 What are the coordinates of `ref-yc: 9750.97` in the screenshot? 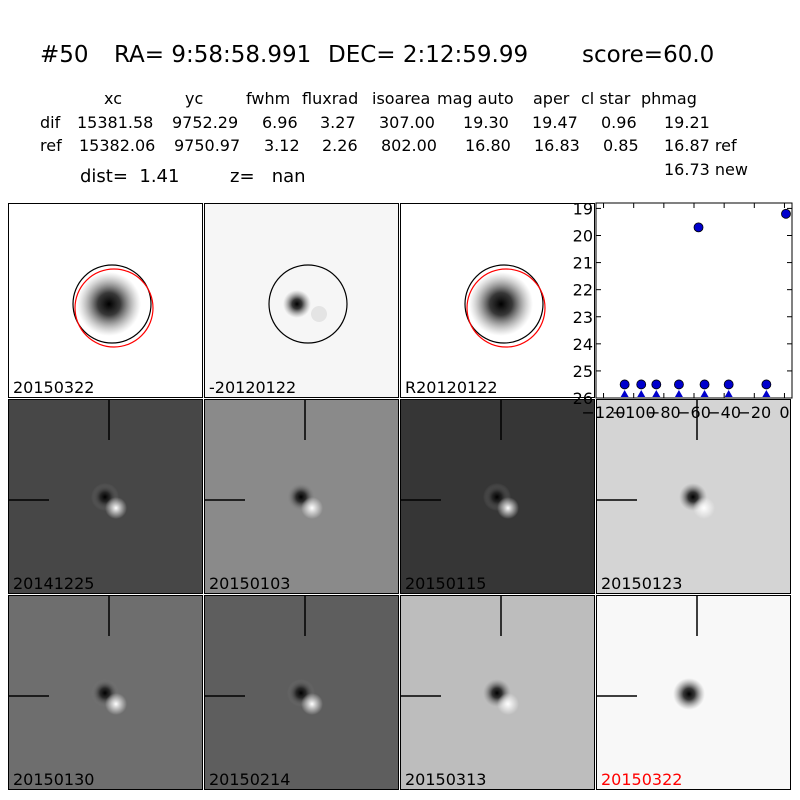 It's located at (207, 145).